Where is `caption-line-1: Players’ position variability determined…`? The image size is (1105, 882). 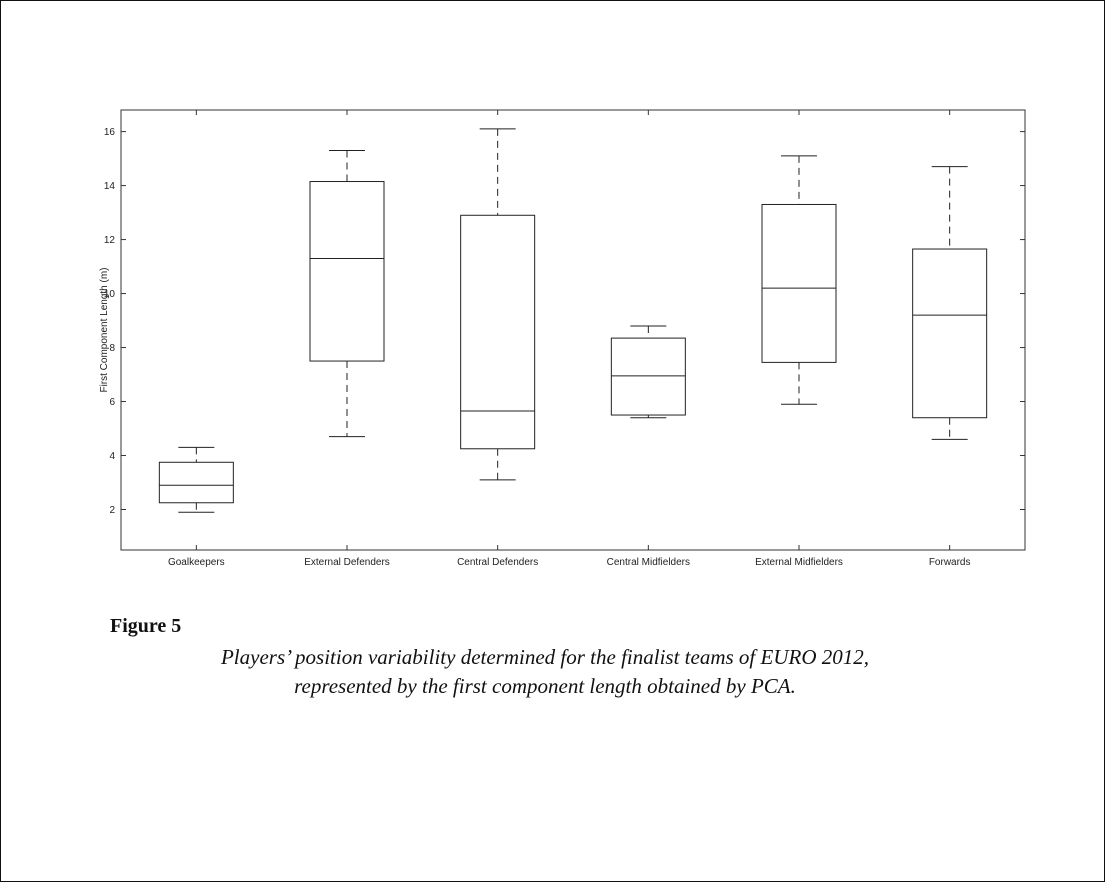 caption-line-1: Players’ position variability determined… is located at coordinates (545, 657).